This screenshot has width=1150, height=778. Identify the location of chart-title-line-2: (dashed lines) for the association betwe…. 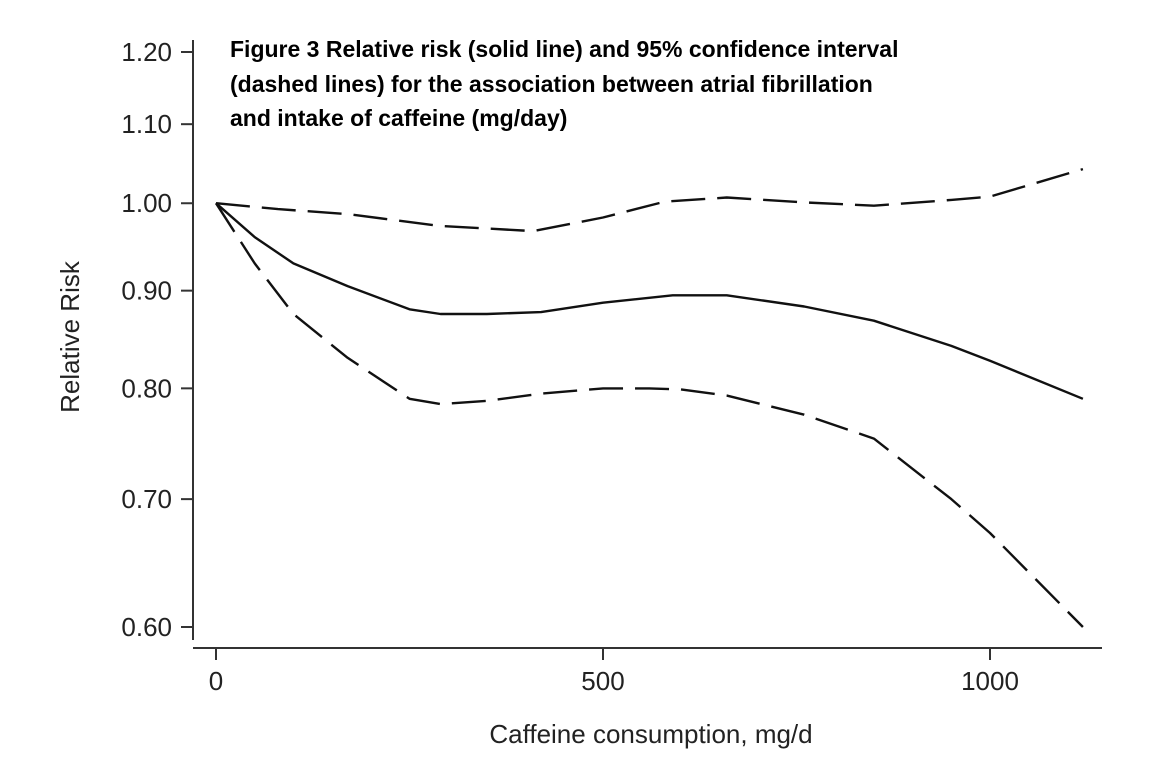
(551, 84).